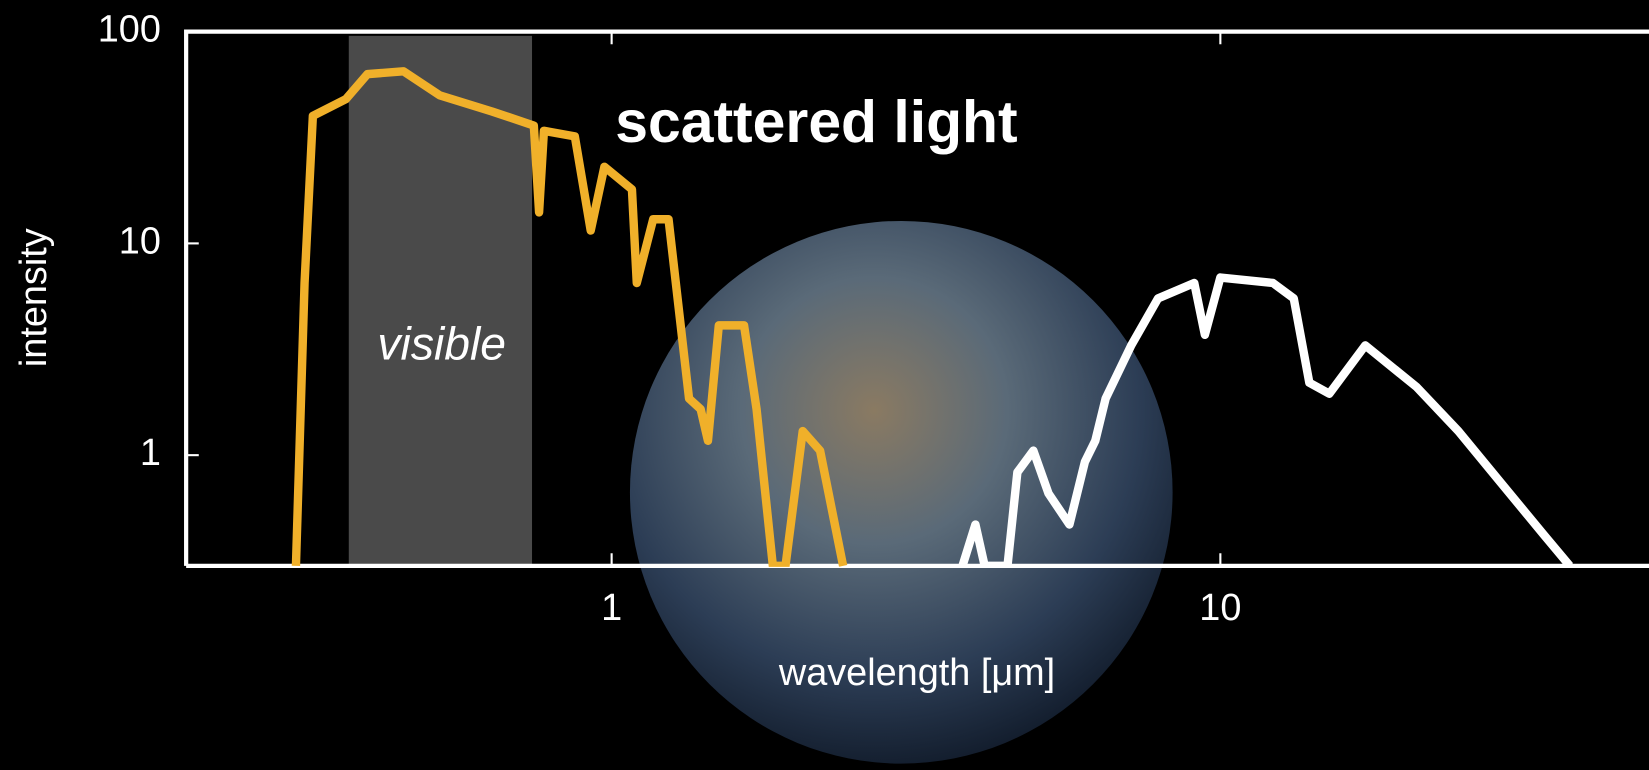 The image size is (1649, 770). Describe the element at coordinates (140, 241) in the screenshot. I see `y-tick-label: 10` at that location.